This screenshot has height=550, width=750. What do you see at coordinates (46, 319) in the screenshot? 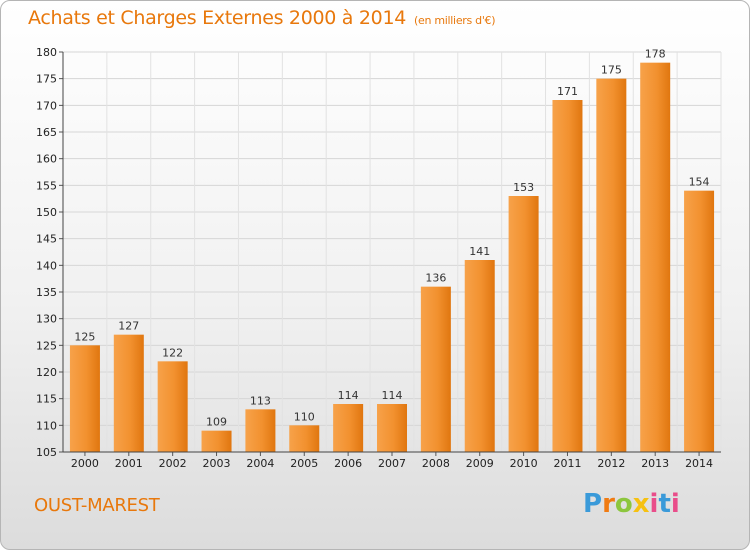
I see `y-tick-label: 130` at bounding box center [46, 319].